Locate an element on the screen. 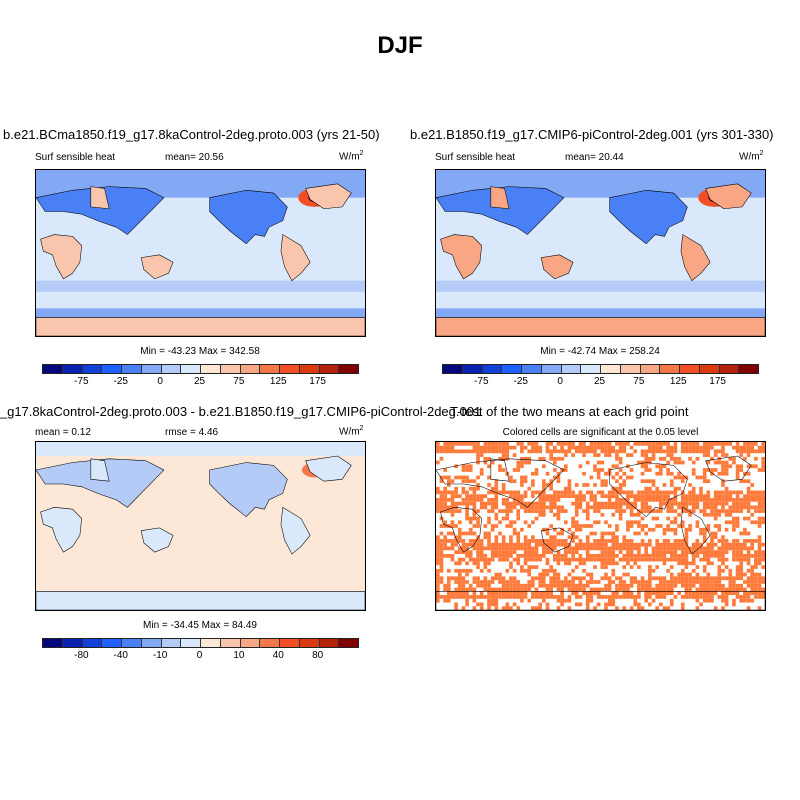 This screenshot has width=800, height=800. panel-2-colorbar is located at coordinates (600, 369).